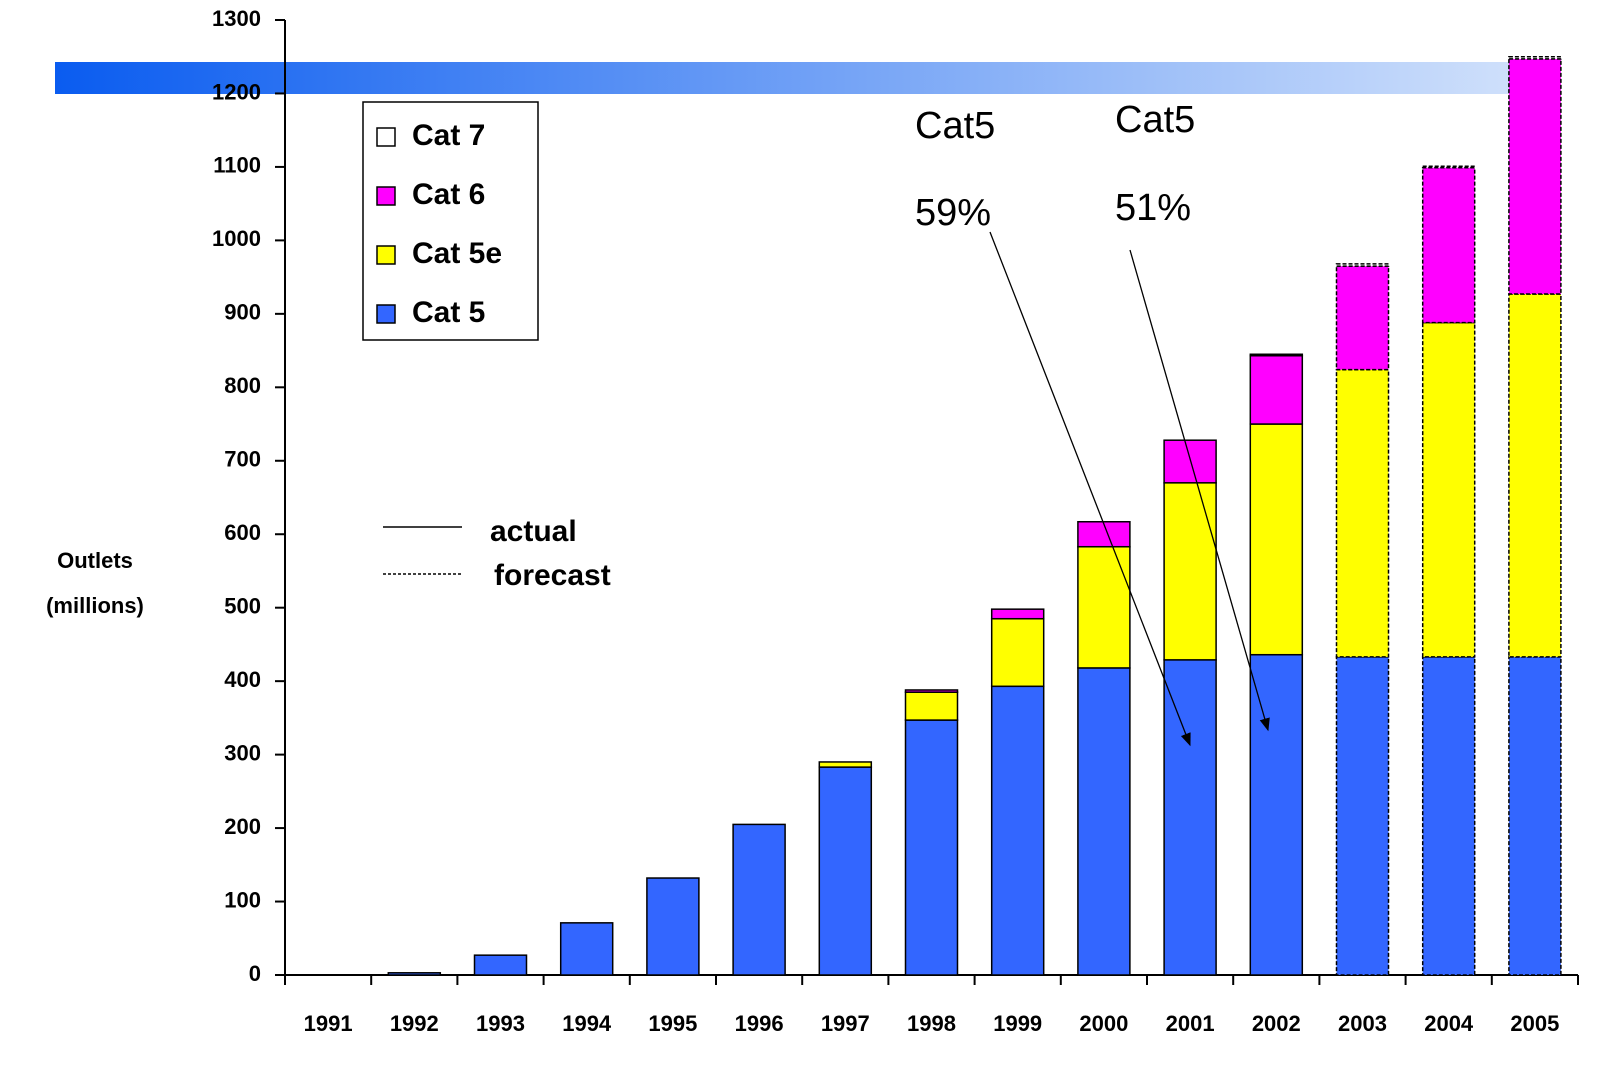  Describe the element at coordinates (1017, 1023) in the screenshot. I see `x-tick-label: 1999` at that location.